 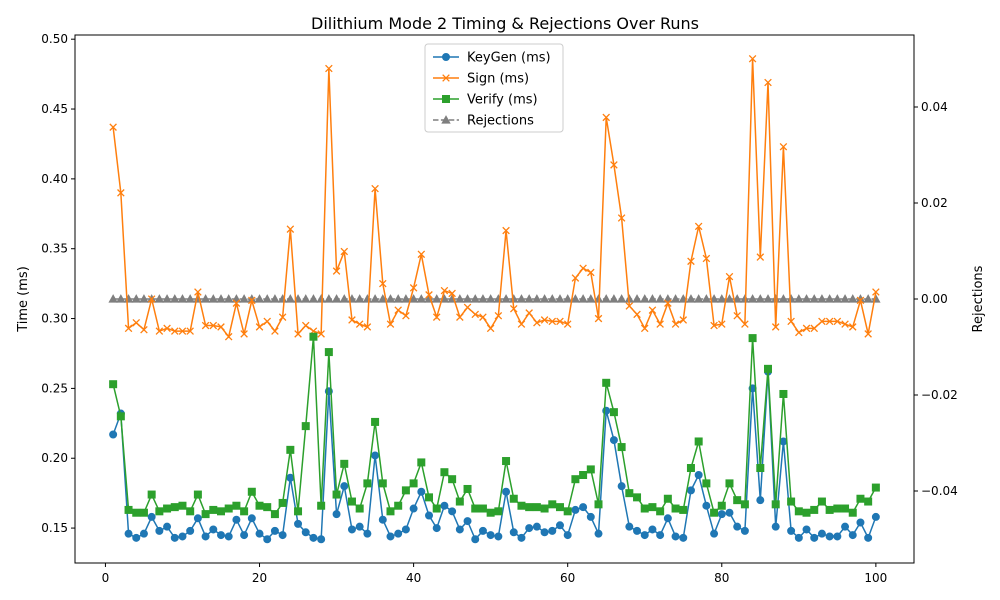 What do you see at coordinates (54, 109) in the screenshot?
I see `y-tick-label: 0.45` at bounding box center [54, 109].